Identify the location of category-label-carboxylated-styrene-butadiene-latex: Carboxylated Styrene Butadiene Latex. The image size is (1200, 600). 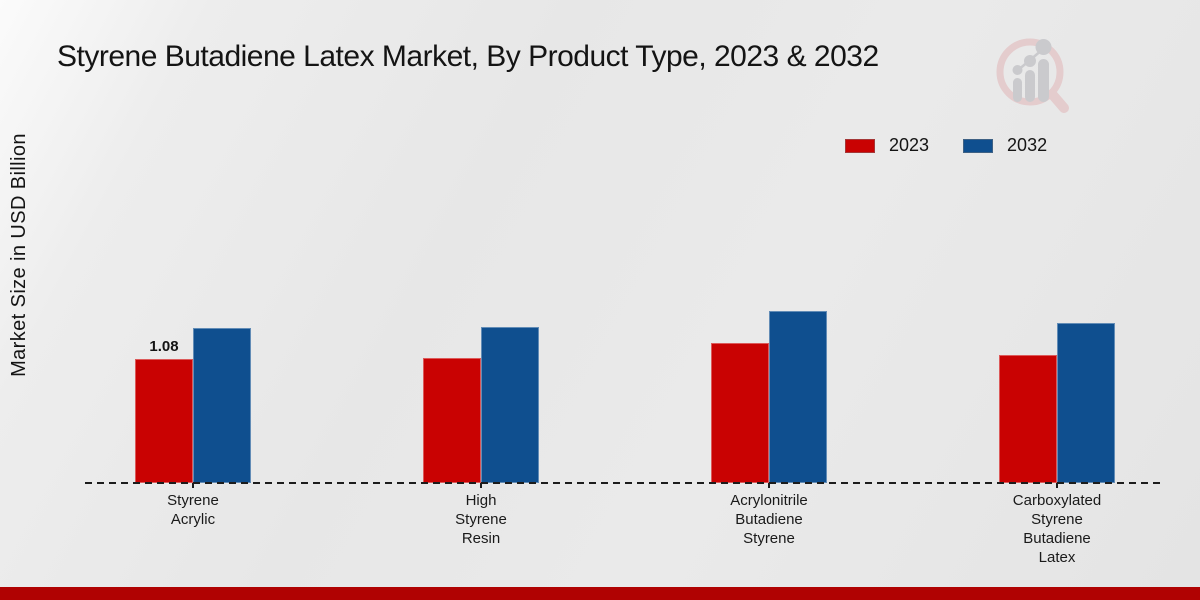
(1057, 529).